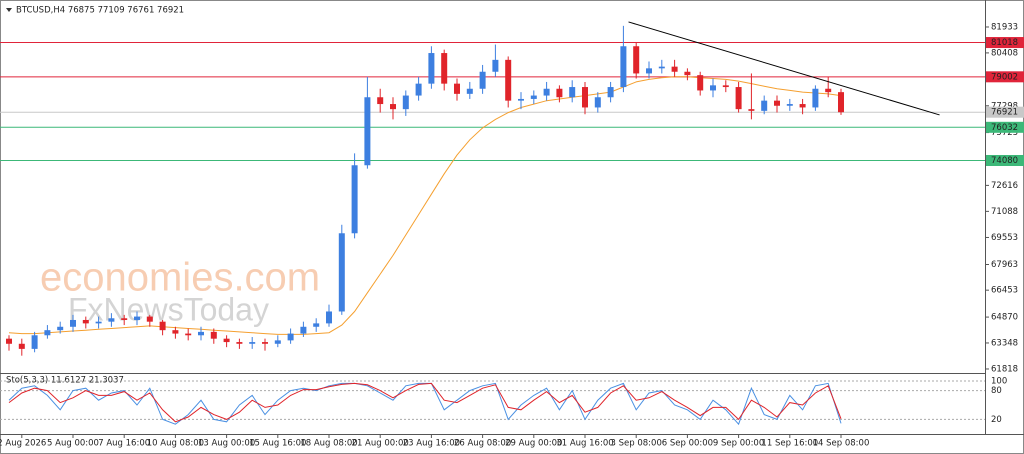  What do you see at coordinates (277, 444) in the screenshot?
I see `x-tick-label: 15 Aug 16:00` at bounding box center [277, 444].